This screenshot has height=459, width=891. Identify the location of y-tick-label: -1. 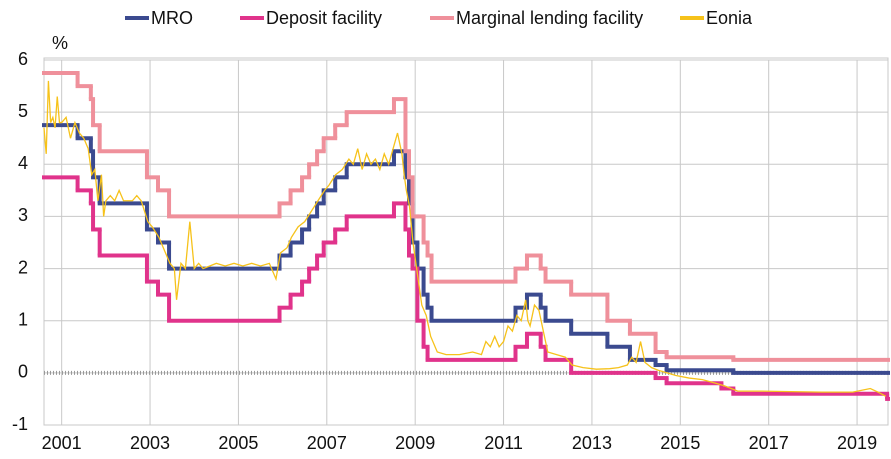
(20, 424).